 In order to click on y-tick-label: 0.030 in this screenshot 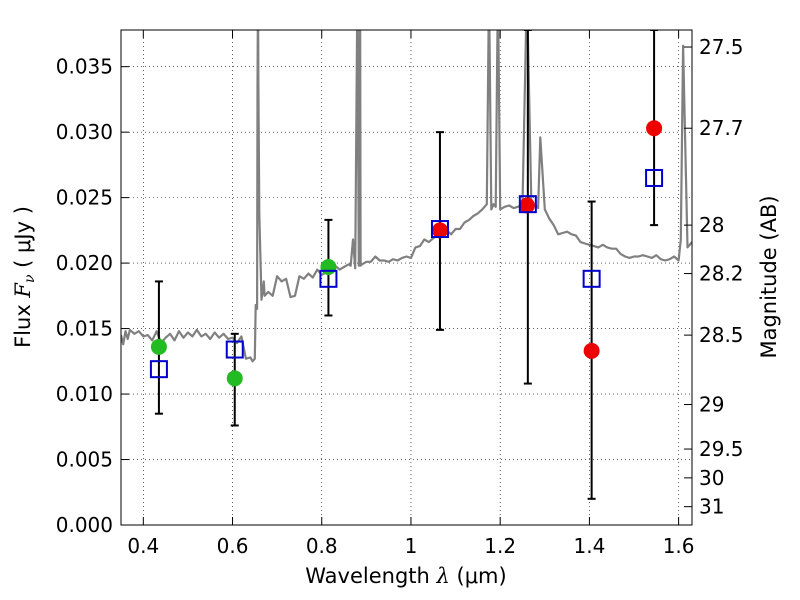, I will do `click(84, 132)`.